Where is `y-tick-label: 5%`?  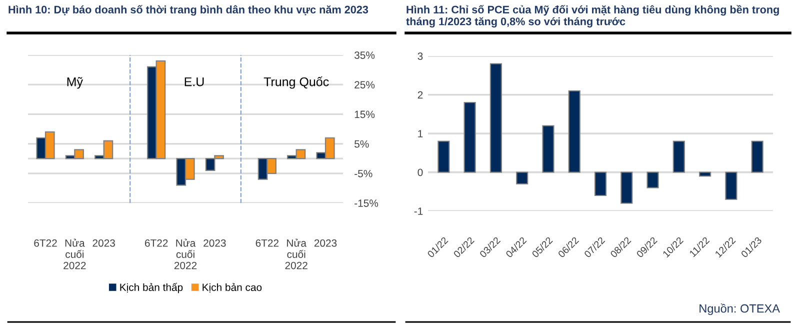 y-tick-label: 5% is located at coordinates (361, 144).